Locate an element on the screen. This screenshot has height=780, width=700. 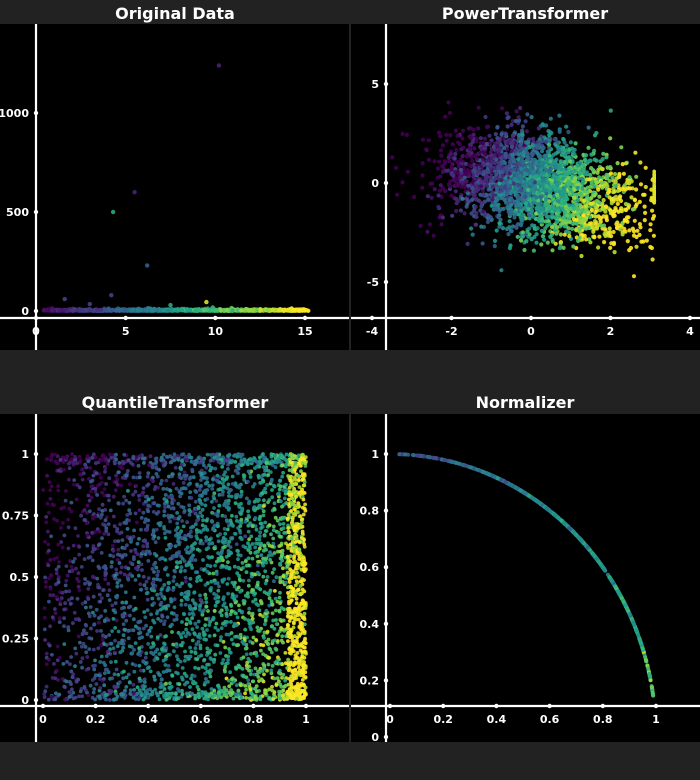
title-quantile-transformer: QuantileTransformer is located at coordinates (175, 402).